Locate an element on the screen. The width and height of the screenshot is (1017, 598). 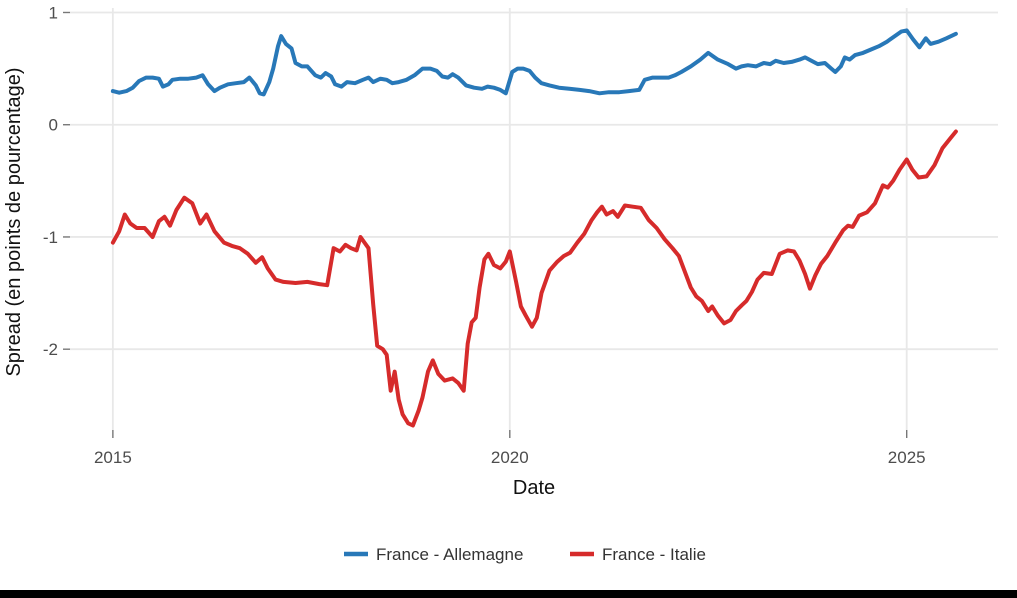
x-tick-label: 2020 is located at coordinates (510, 457).